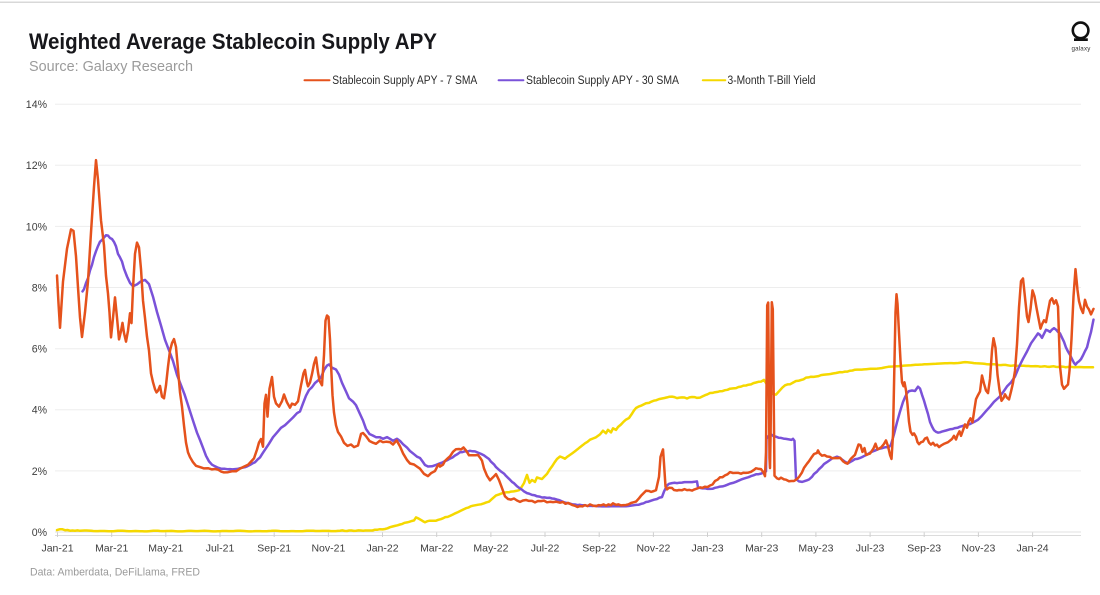 This screenshot has height=595, width=1100. I want to click on svg-text: 8%, so click(40, 288).